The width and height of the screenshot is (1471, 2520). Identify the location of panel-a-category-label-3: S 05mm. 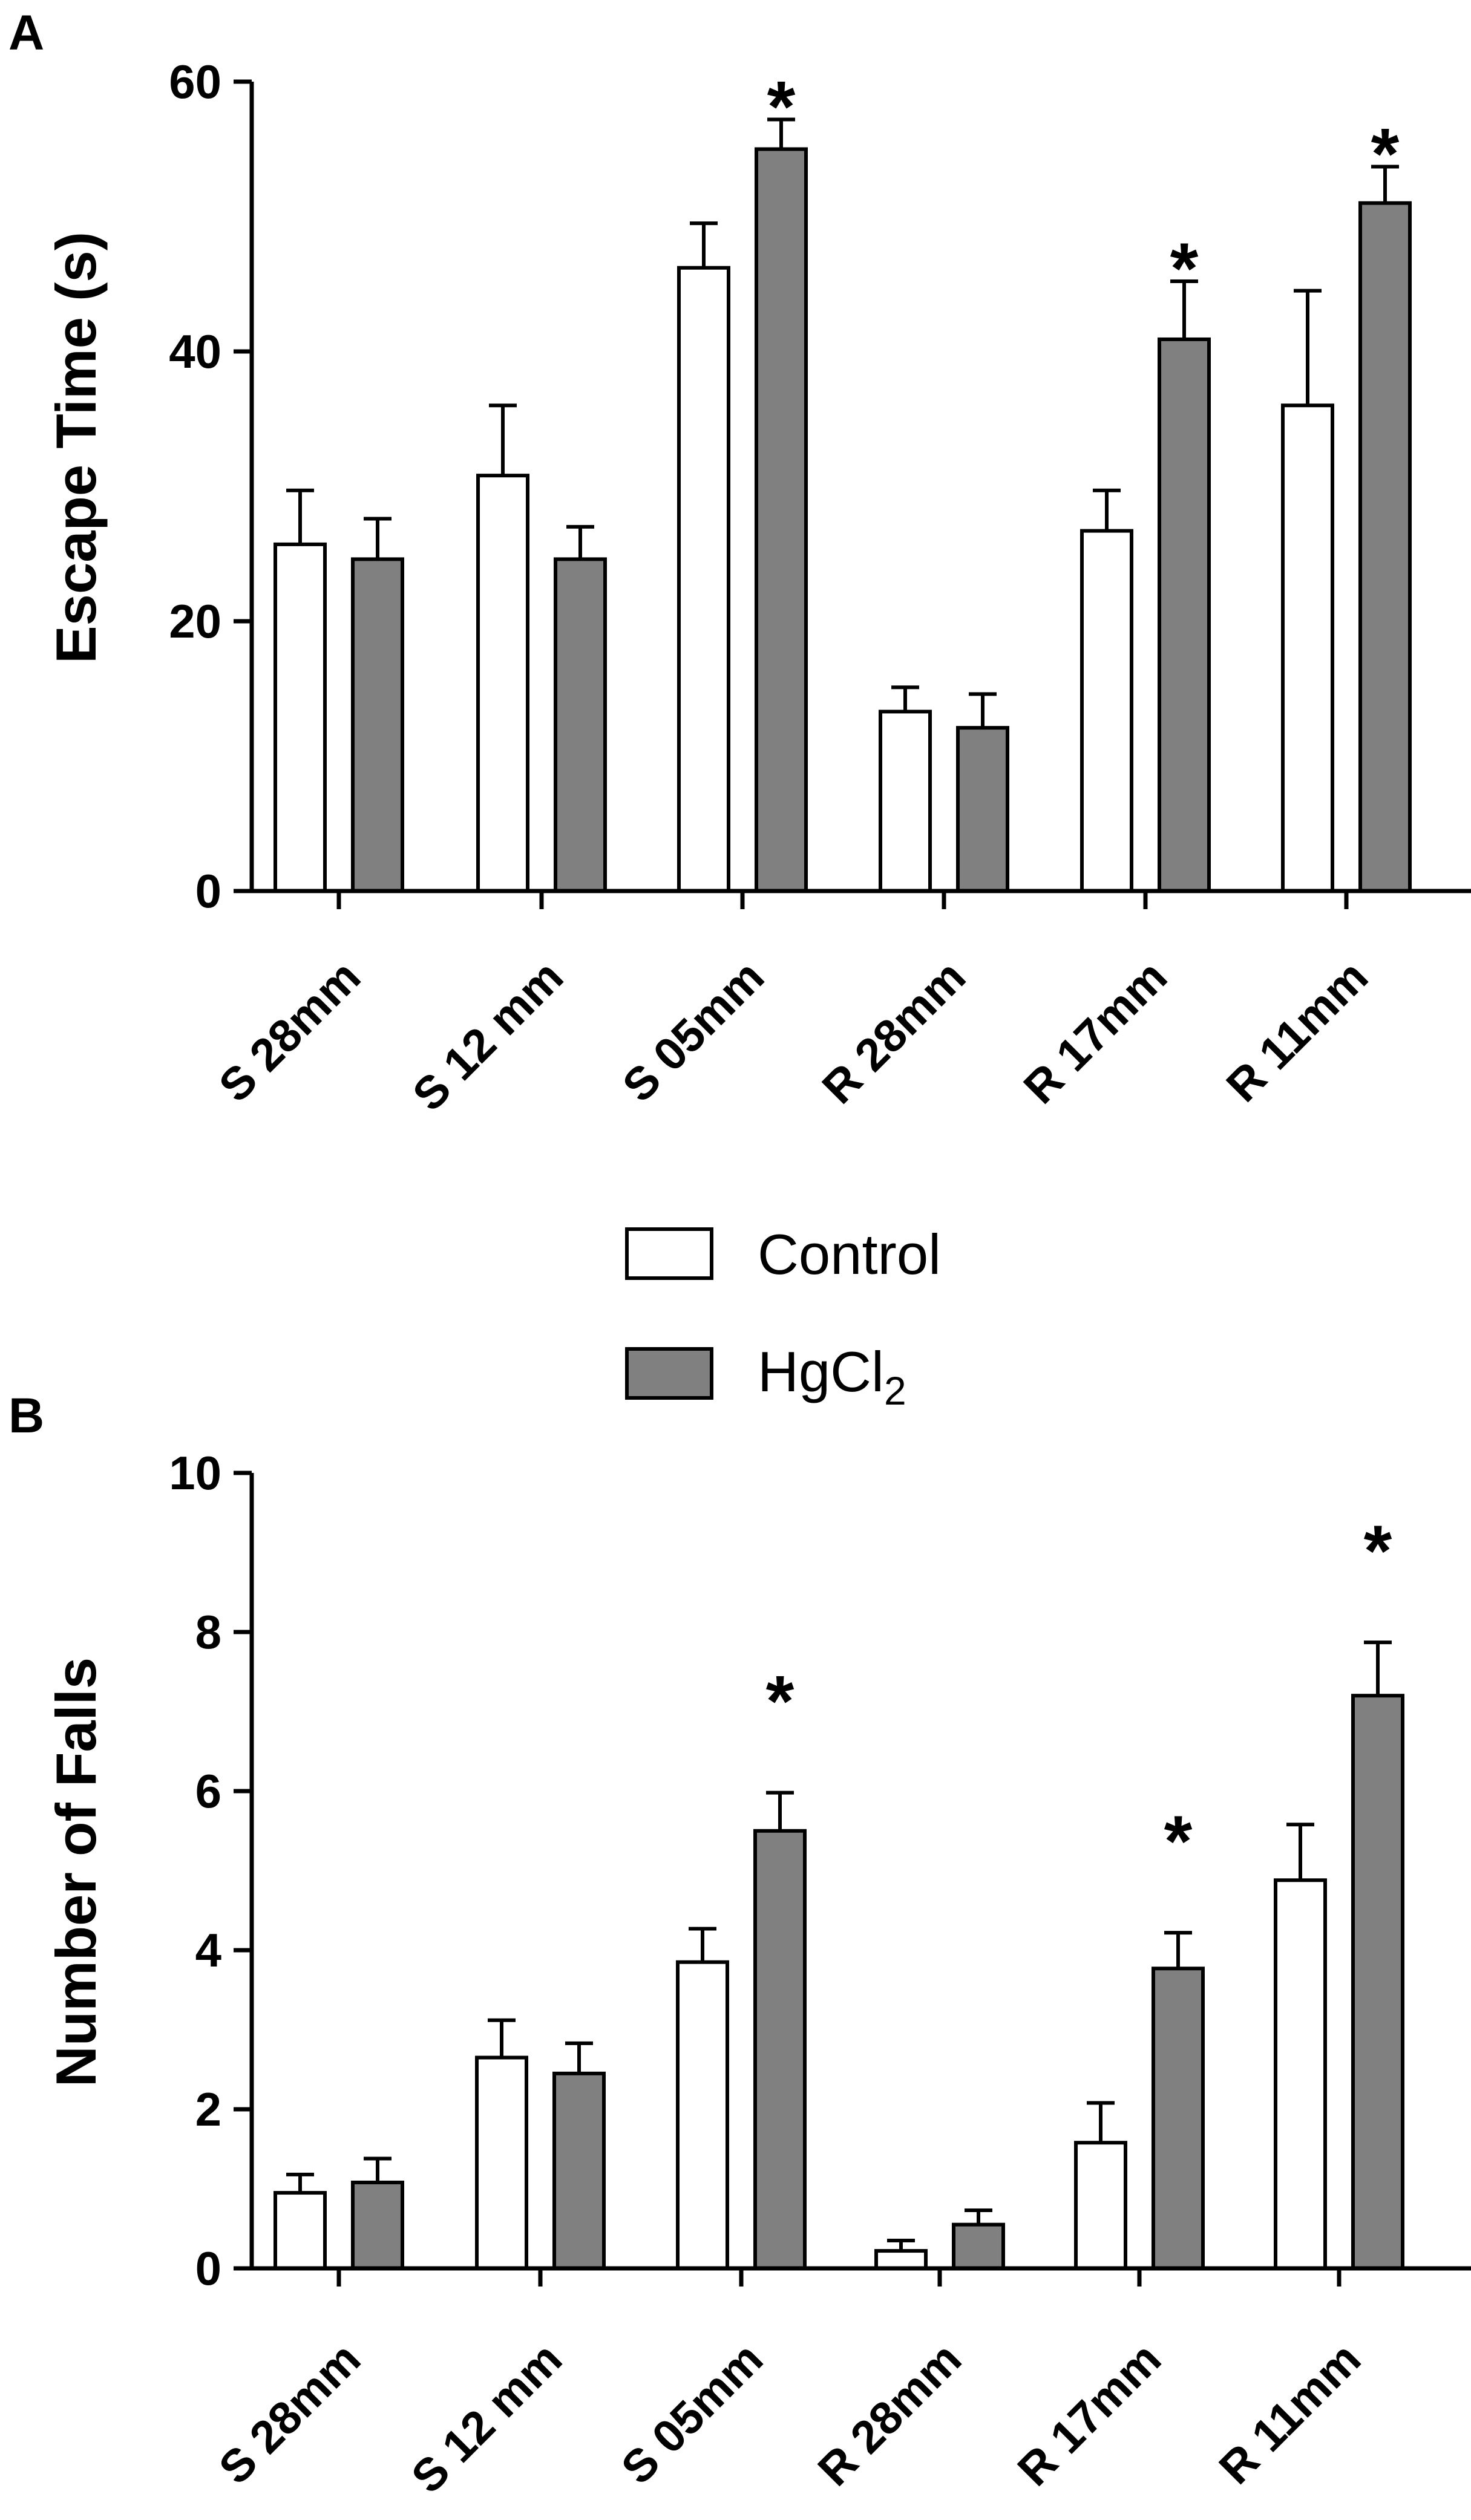
(693, 1031).